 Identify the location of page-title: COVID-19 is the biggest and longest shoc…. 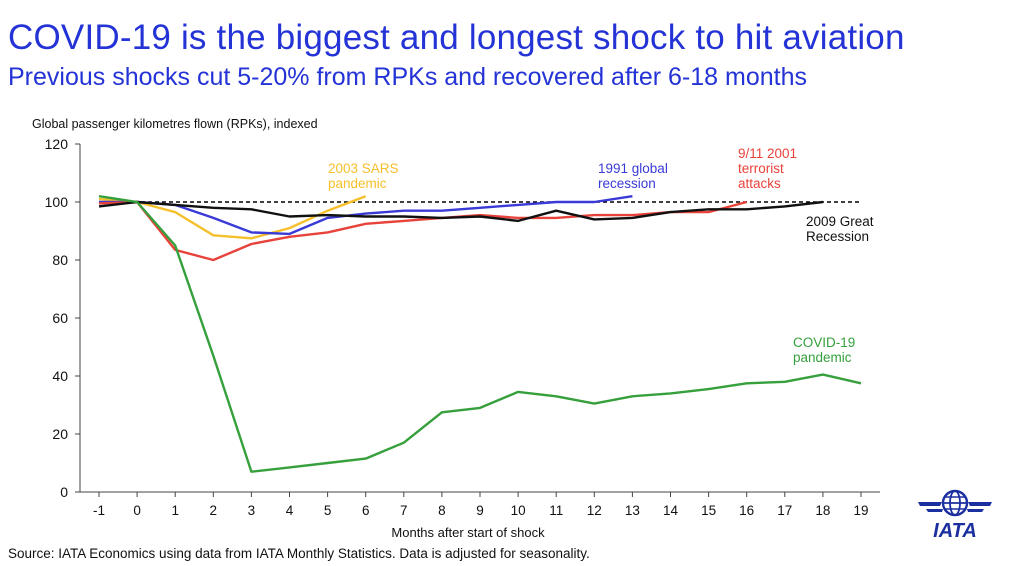
(456, 37).